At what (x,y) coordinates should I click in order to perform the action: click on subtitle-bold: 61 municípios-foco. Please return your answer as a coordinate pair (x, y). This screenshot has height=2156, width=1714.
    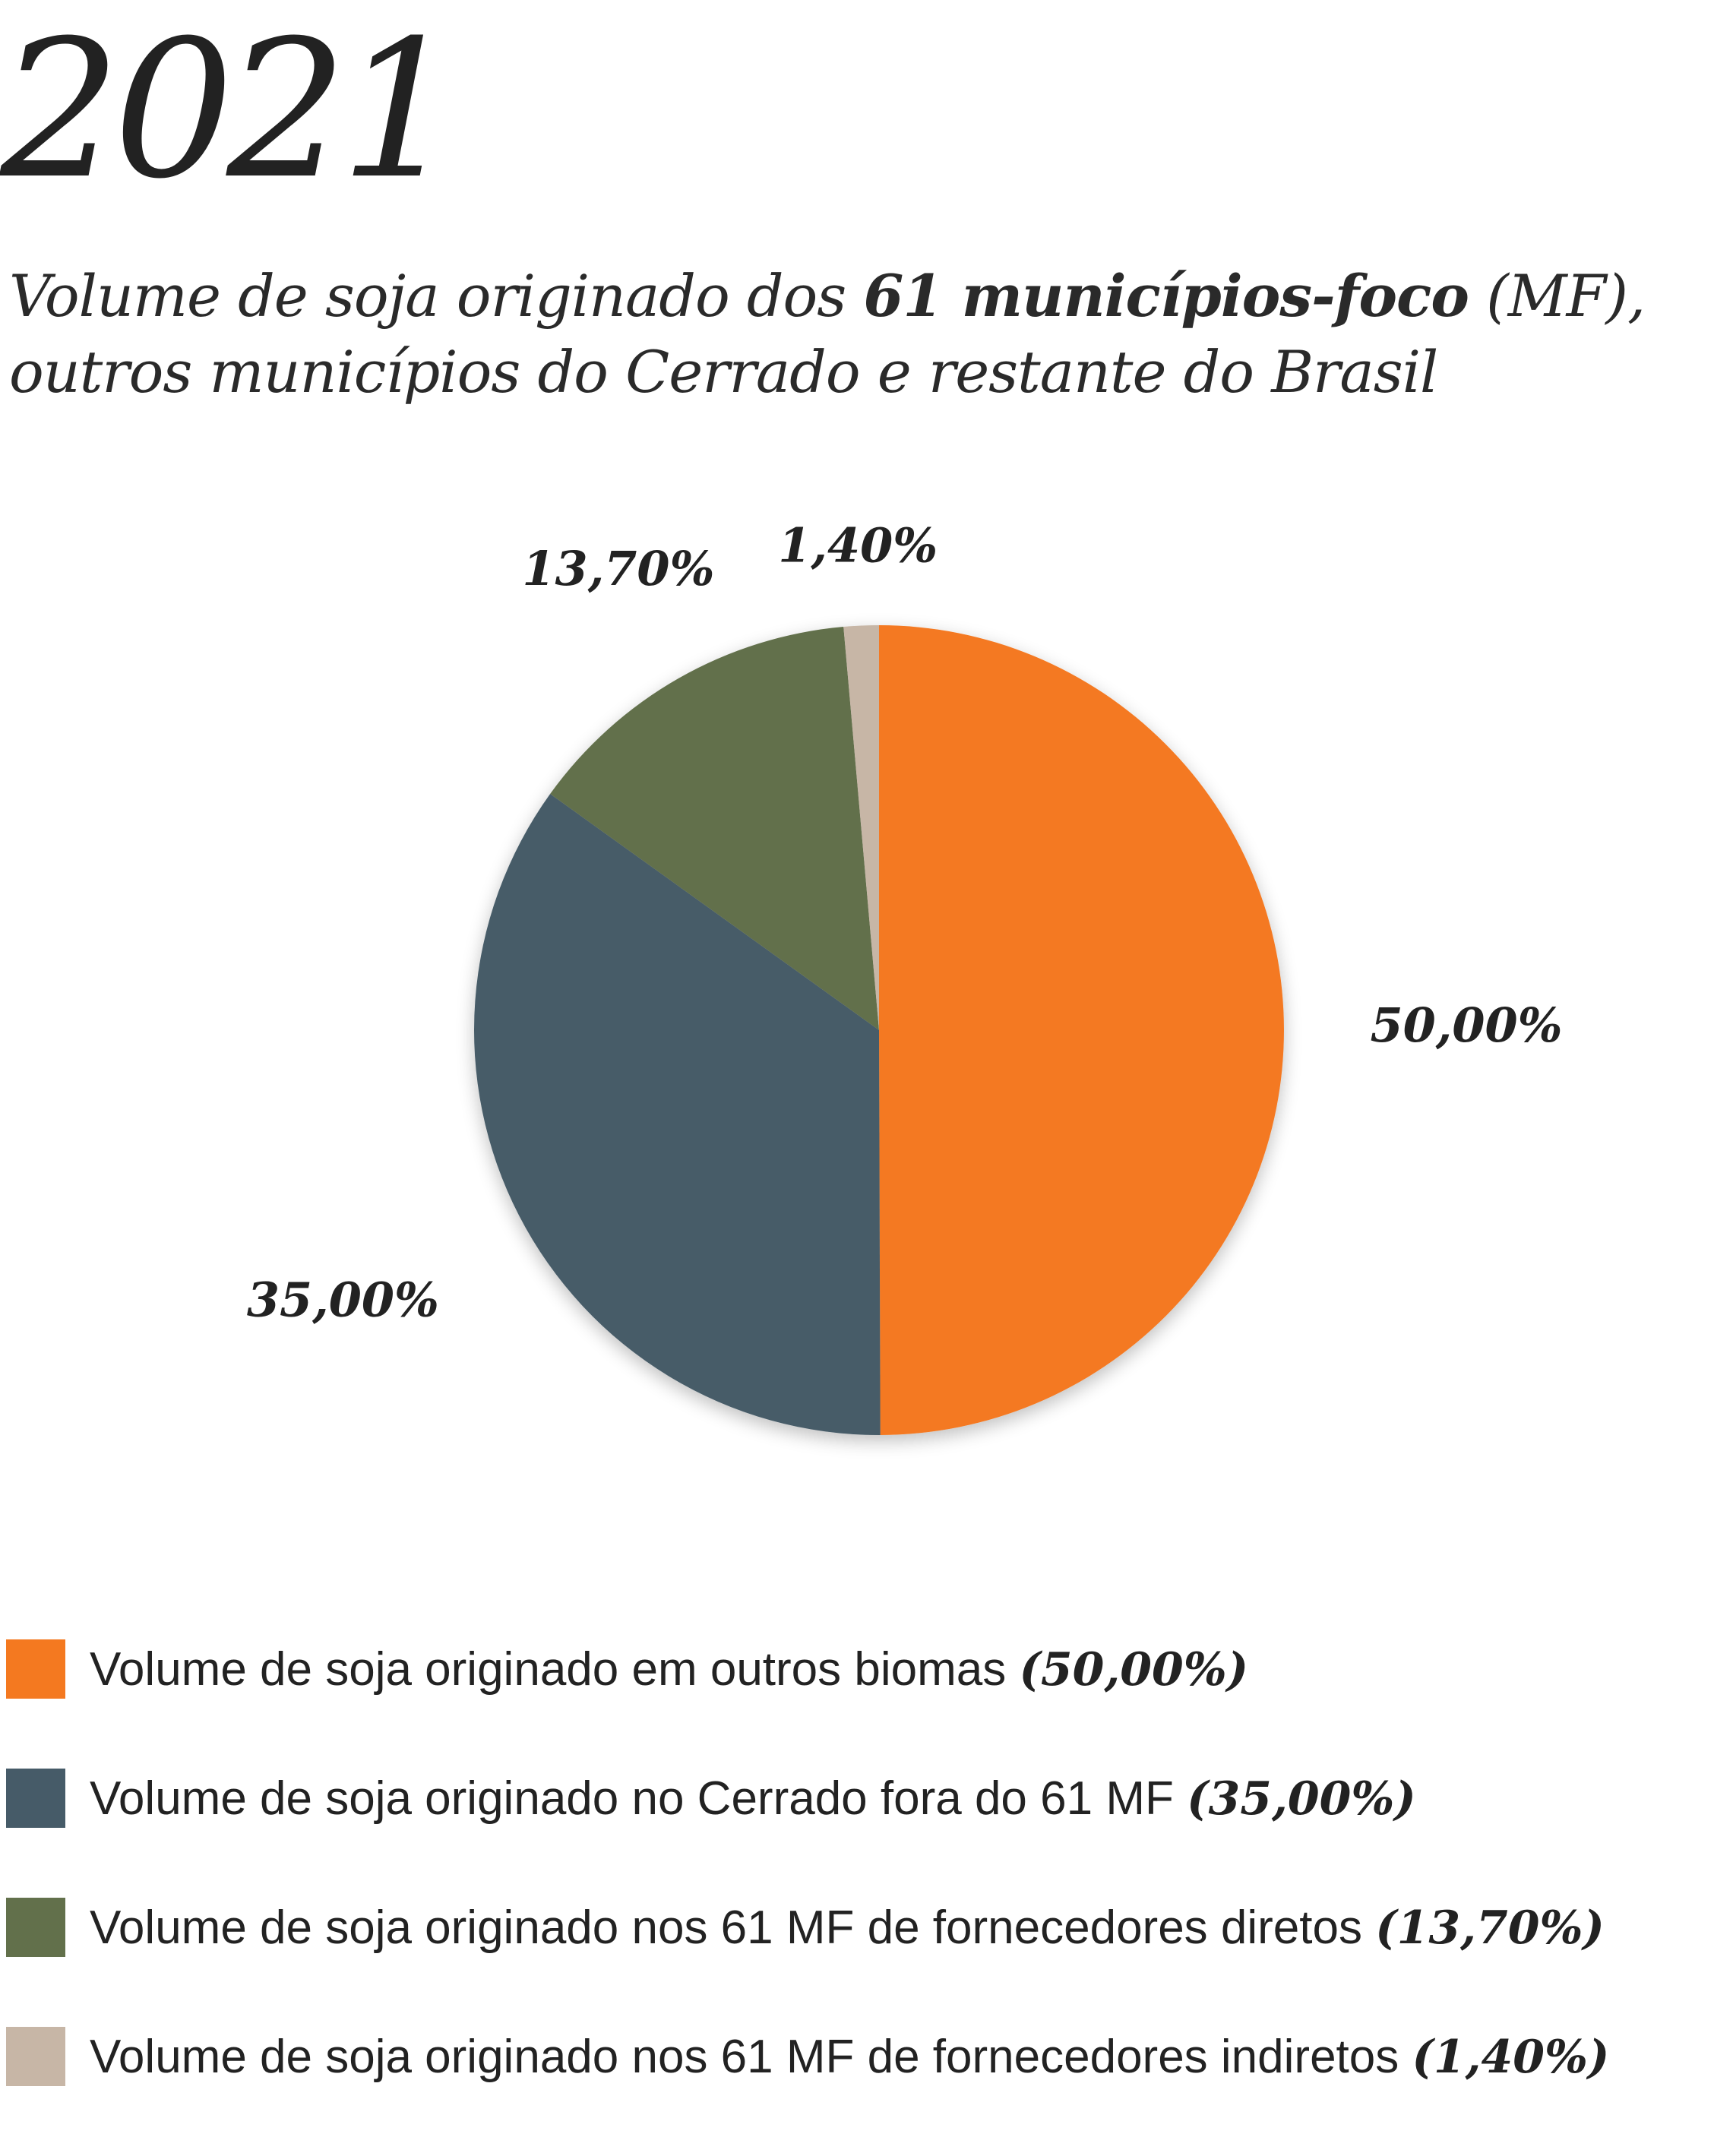
    Looking at the image, I should click on (1166, 296).